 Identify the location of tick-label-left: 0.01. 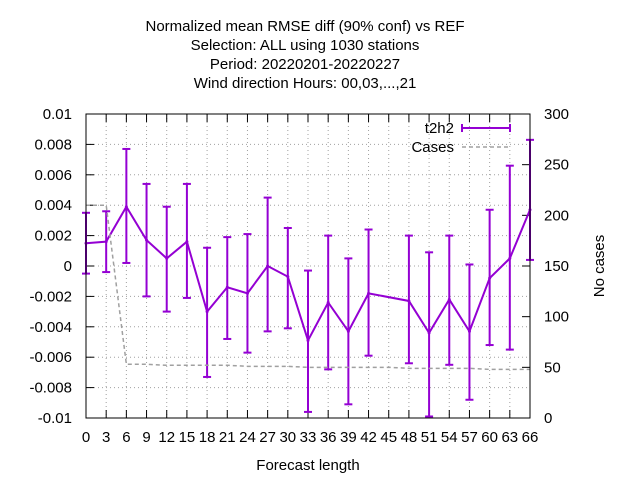
(57, 114).